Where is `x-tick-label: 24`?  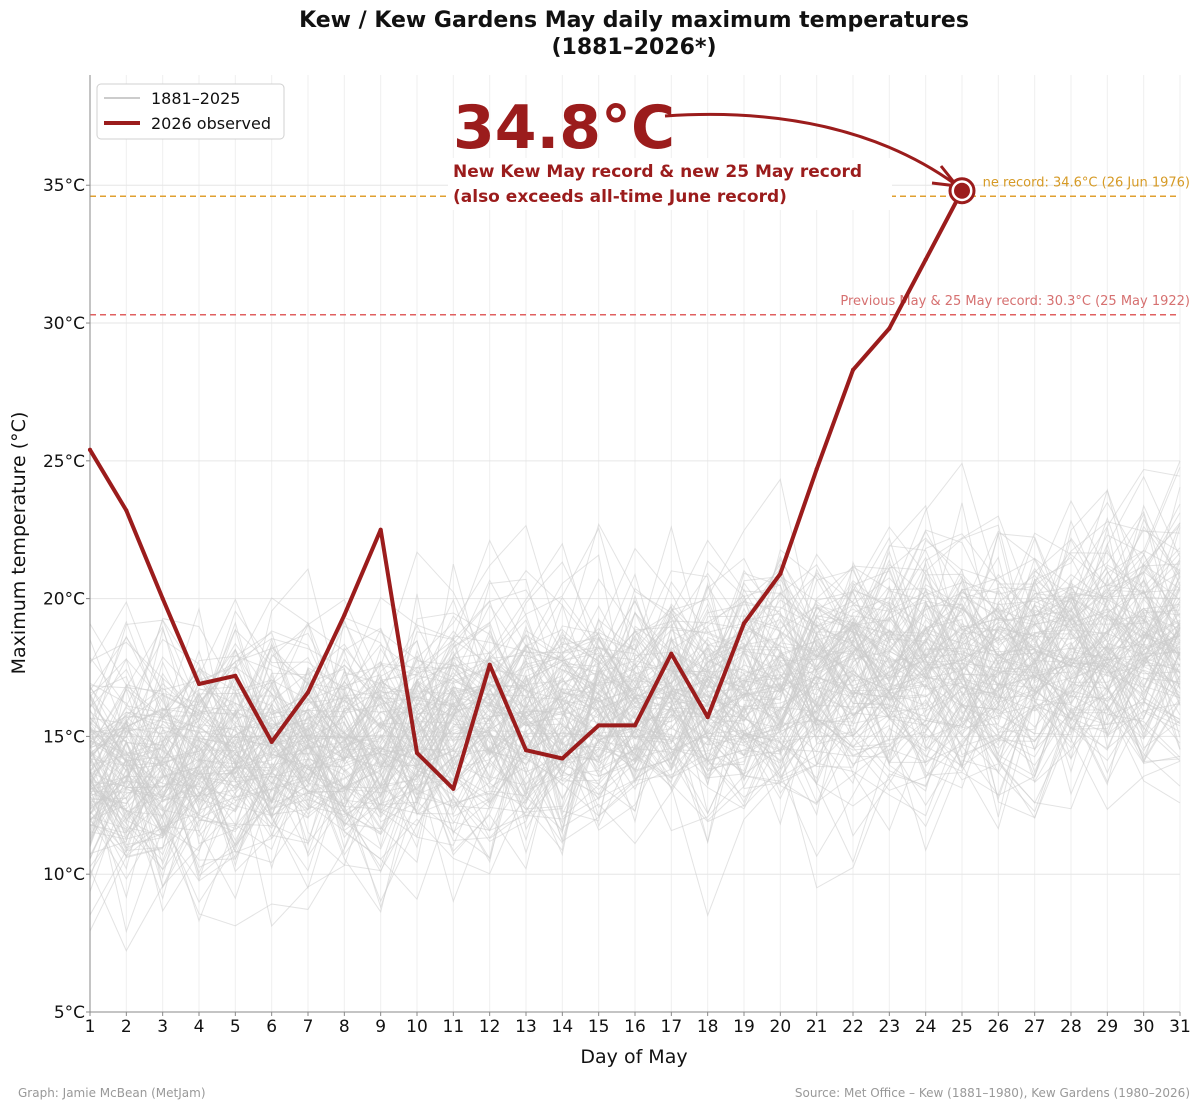 x-tick-label: 24 is located at coordinates (926, 1027).